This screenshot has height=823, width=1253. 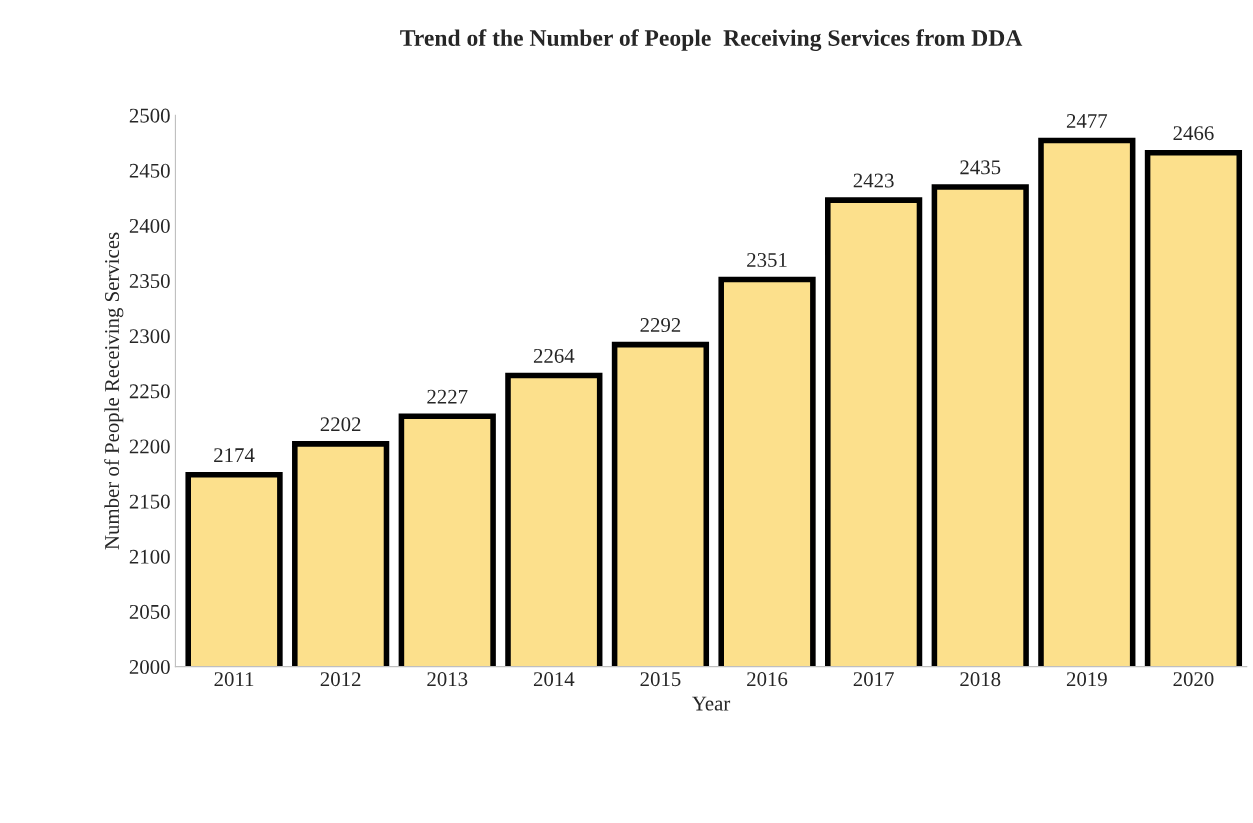 I want to click on data-label: 2423, so click(x=873, y=180).